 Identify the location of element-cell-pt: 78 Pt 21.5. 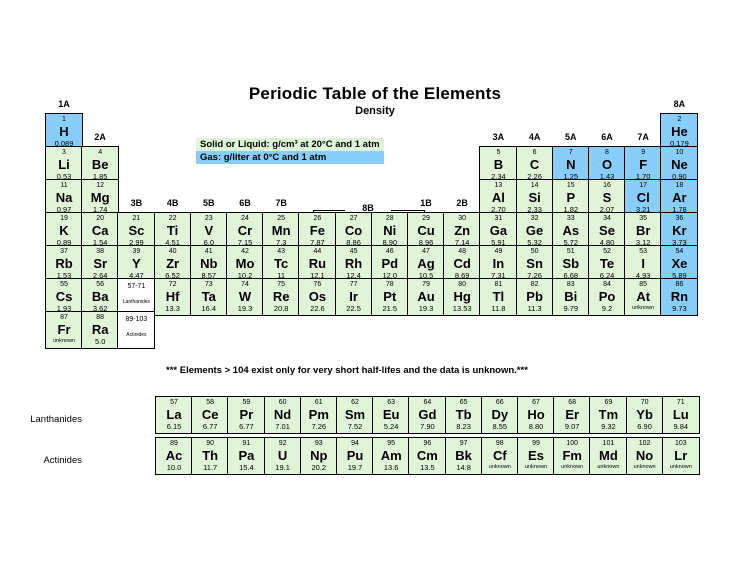
(389, 297).